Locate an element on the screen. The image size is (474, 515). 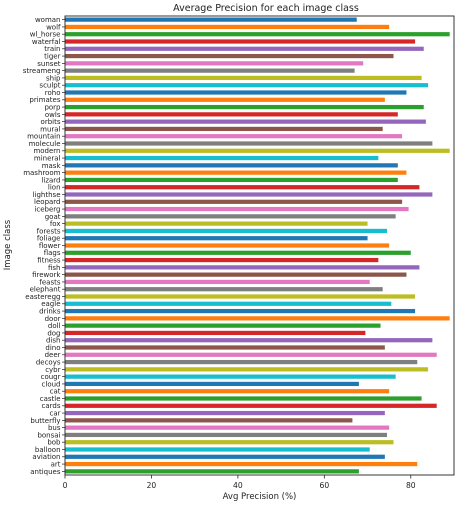
category-label-forests: forests is located at coordinates (49, 231).